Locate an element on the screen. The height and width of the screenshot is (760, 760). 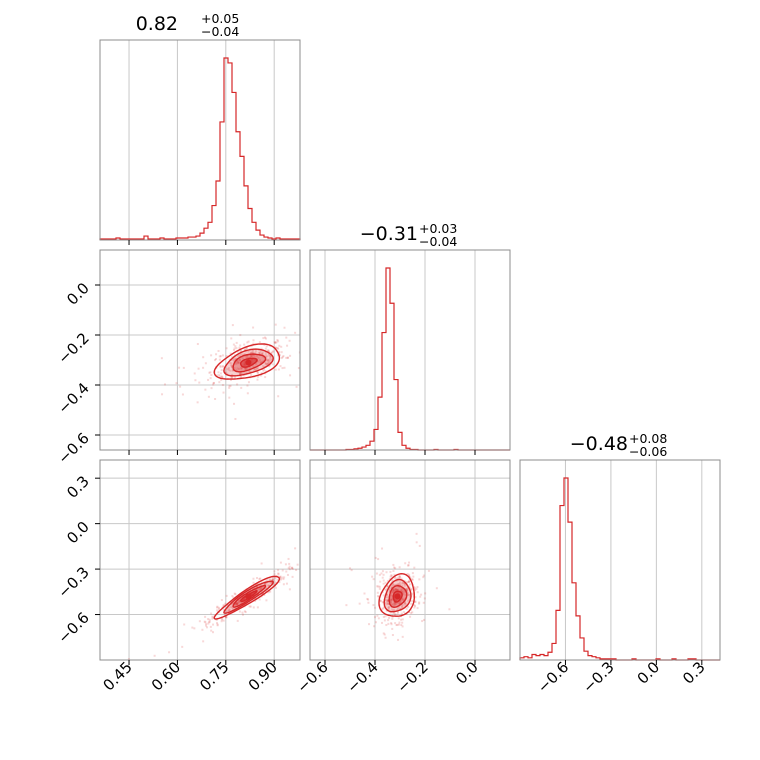
y-tick-label-p3: 0.3 is located at coordinates (78, 487).